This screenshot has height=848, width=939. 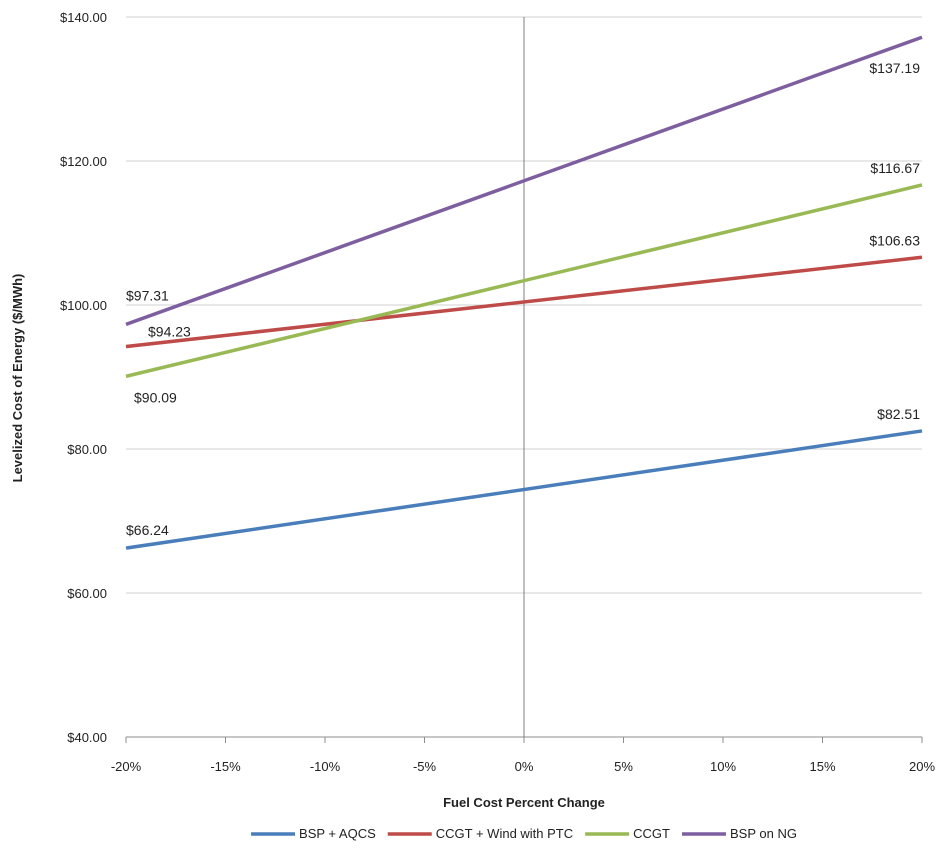 I want to click on x-tick-label: 5%, so click(x=623, y=766).